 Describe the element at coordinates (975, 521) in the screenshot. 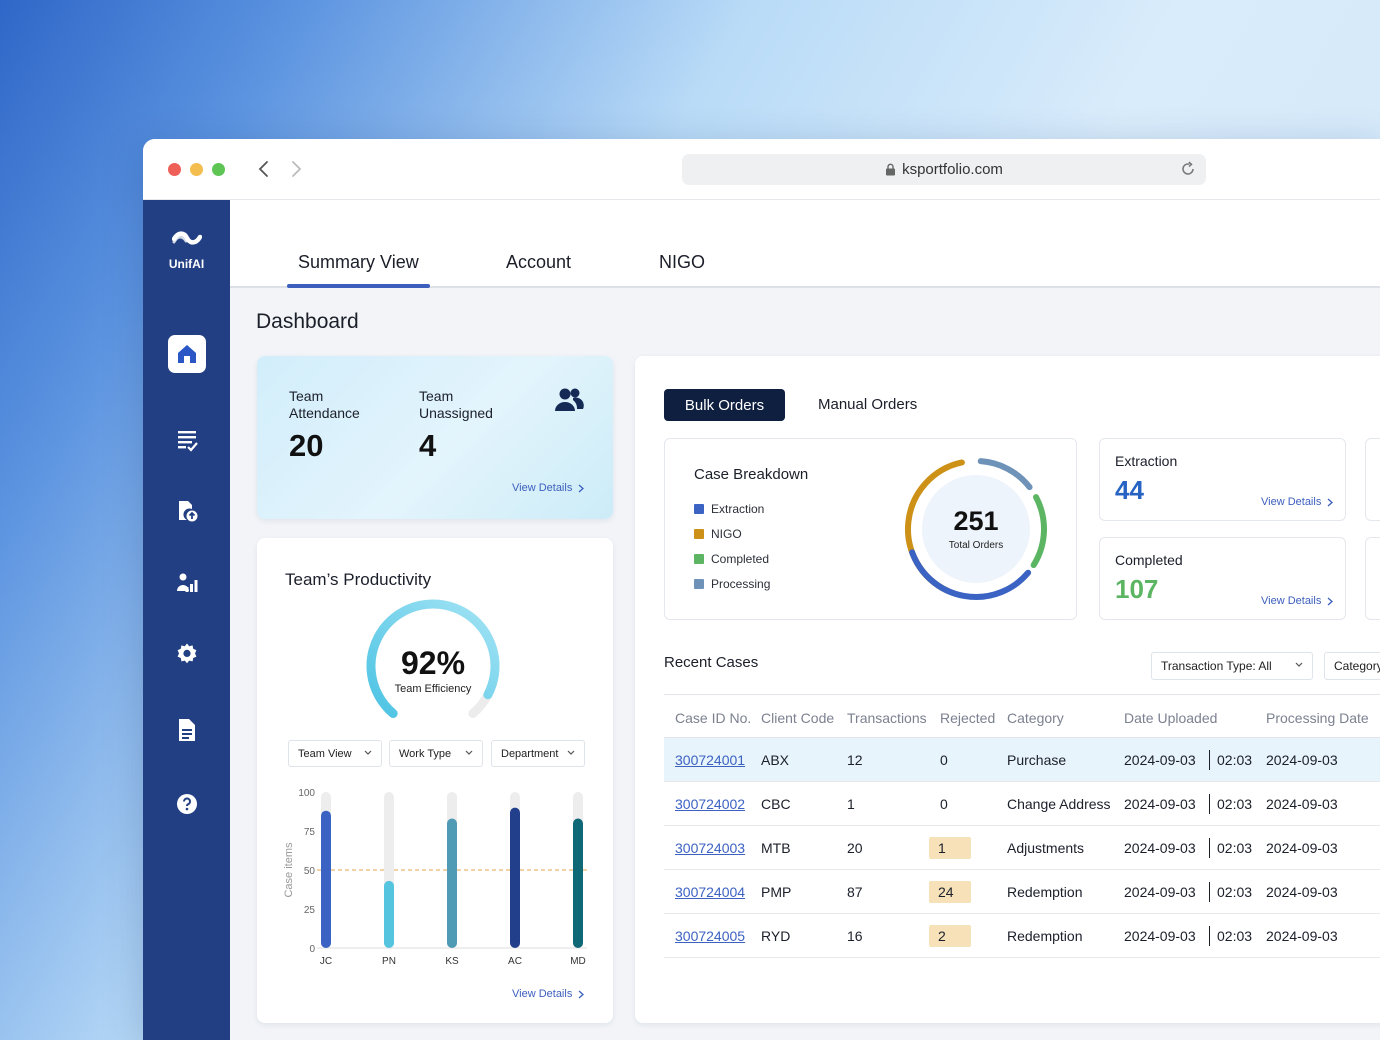

I see `total-orders-value: 251` at that location.